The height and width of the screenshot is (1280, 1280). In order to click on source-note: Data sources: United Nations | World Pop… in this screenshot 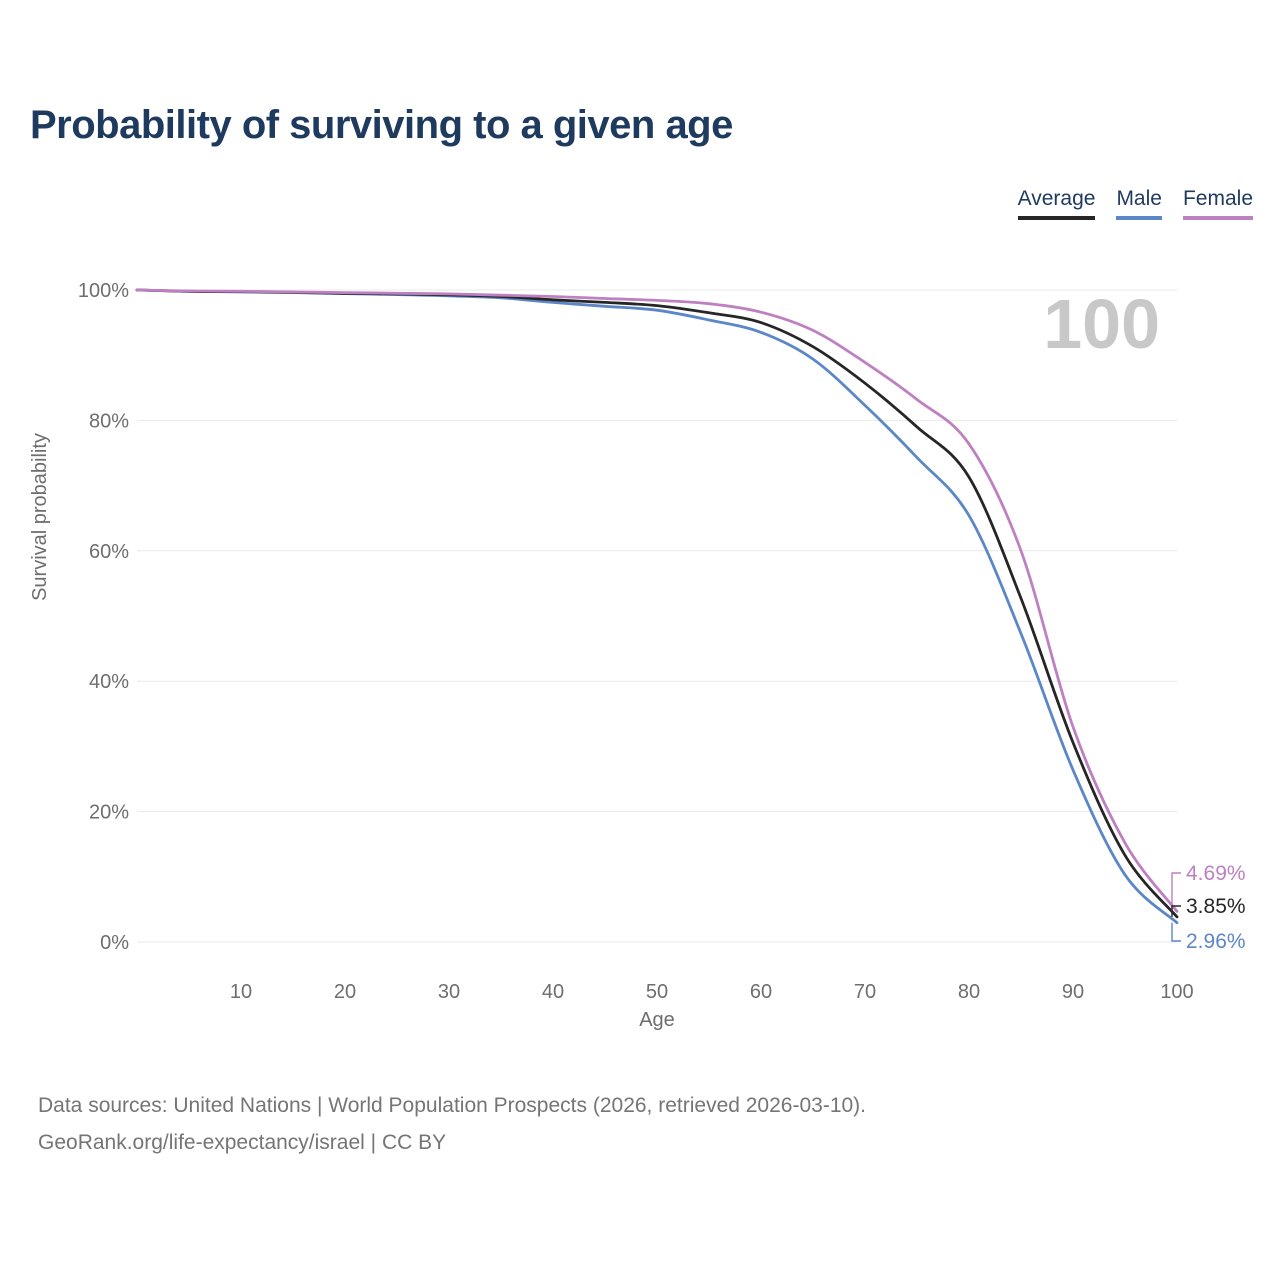, I will do `click(452, 1124)`.